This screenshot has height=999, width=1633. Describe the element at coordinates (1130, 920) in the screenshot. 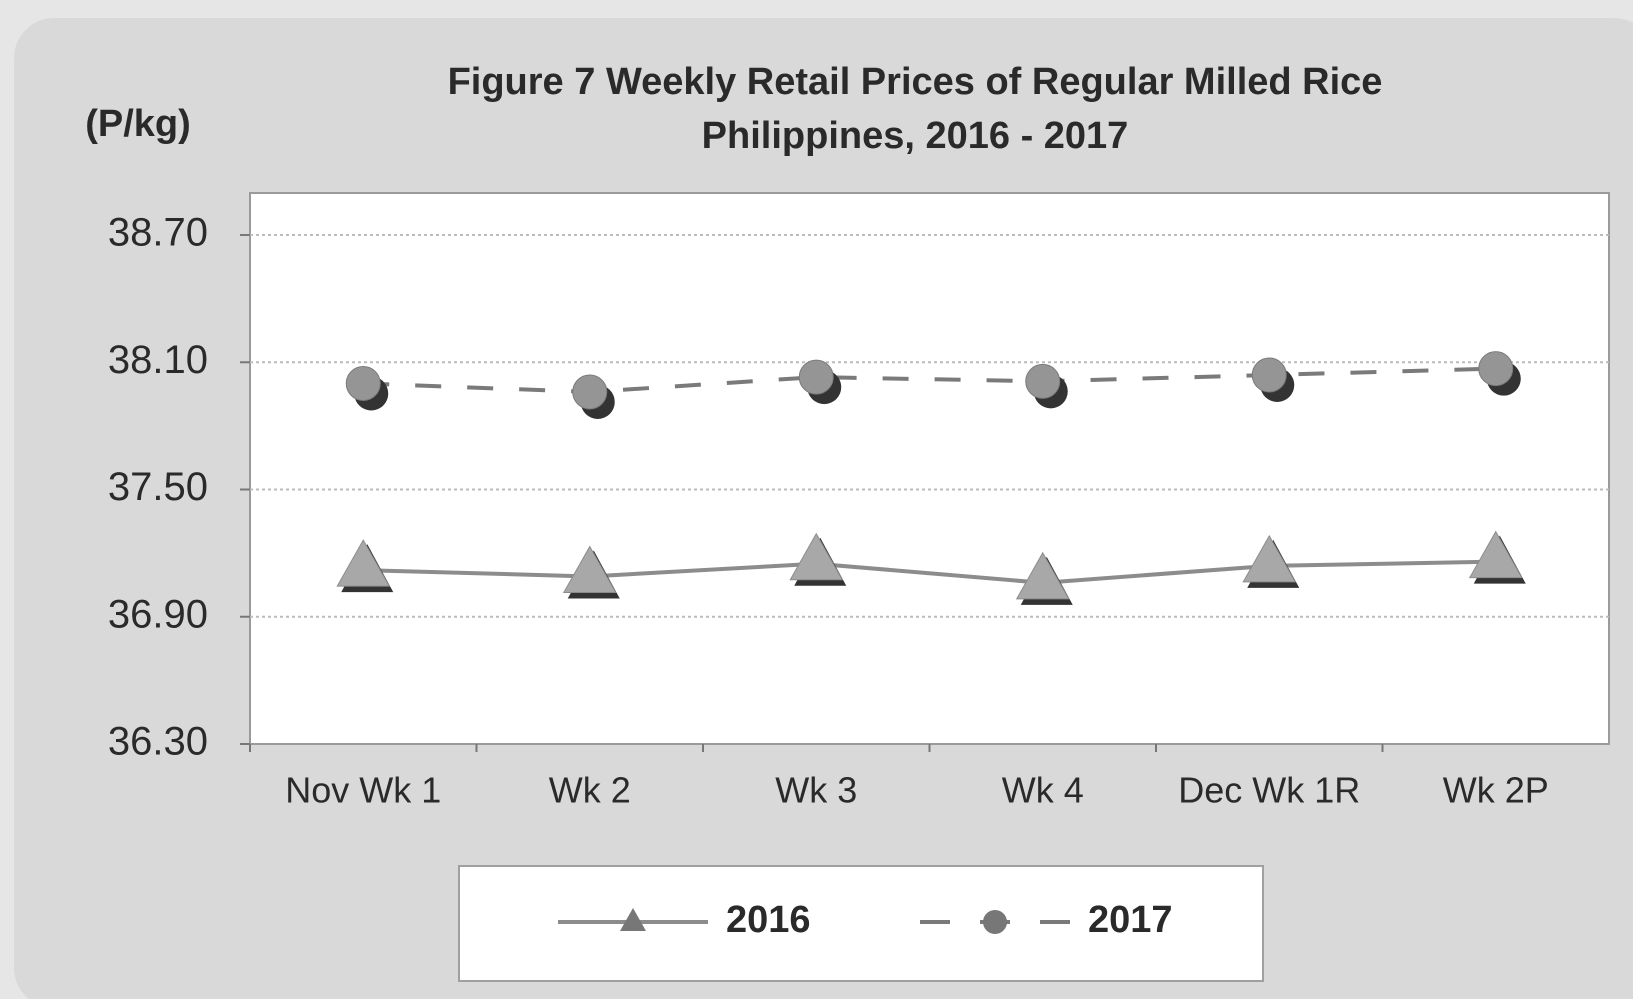

I see `legend-label: 2017` at that location.